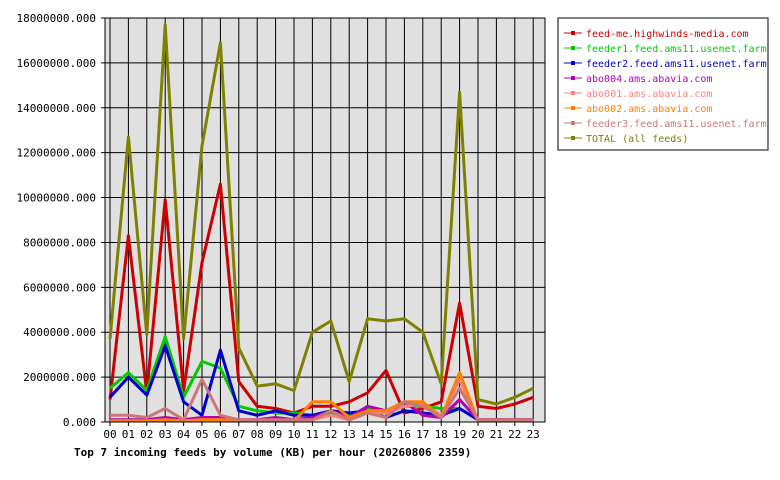  Describe the element at coordinates (349, 434) in the screenshot. I see `x-tick-label: 13` at that location.